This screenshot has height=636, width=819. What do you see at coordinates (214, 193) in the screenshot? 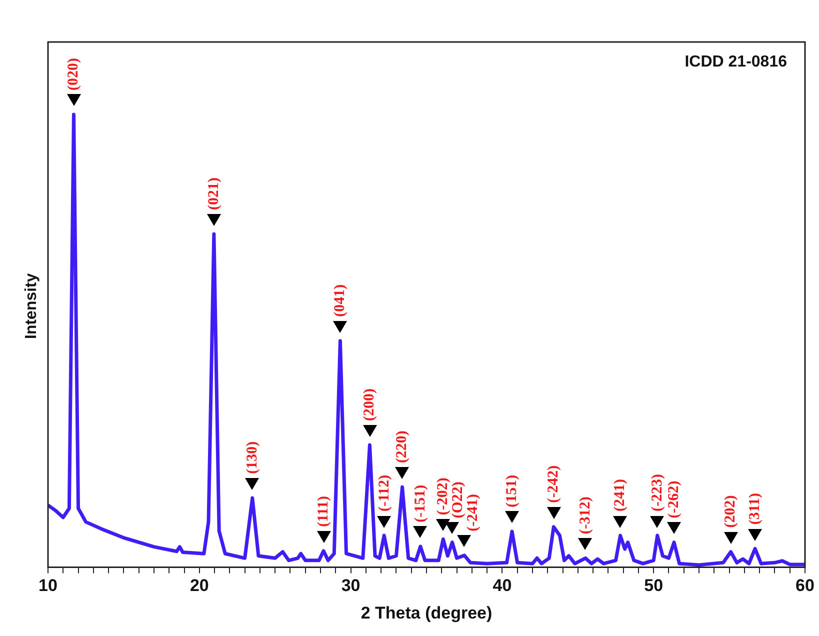
I see `annotation: (021)` at bounding box center [214, 193].